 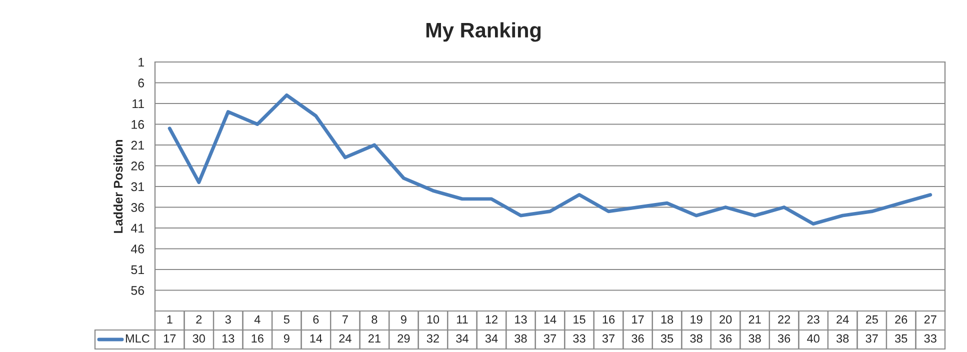 What do you see at coordinates (345, 319) in the screenshot?
I see `x-tick-label: 7` at bounding box center [345, 319].